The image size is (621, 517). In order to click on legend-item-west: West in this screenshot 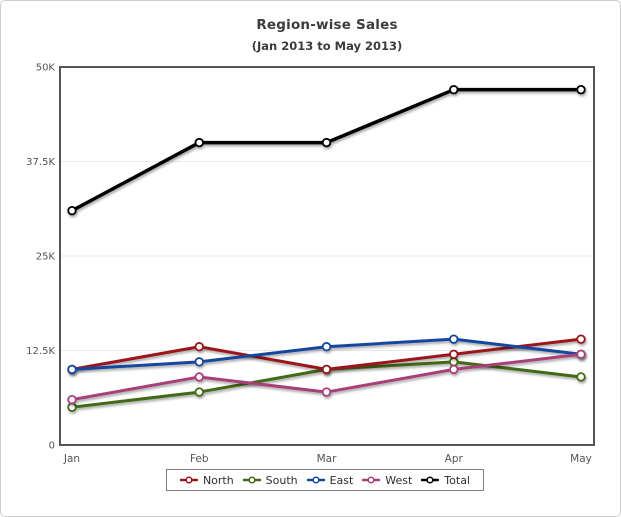, I will do `click(387, 480)`.